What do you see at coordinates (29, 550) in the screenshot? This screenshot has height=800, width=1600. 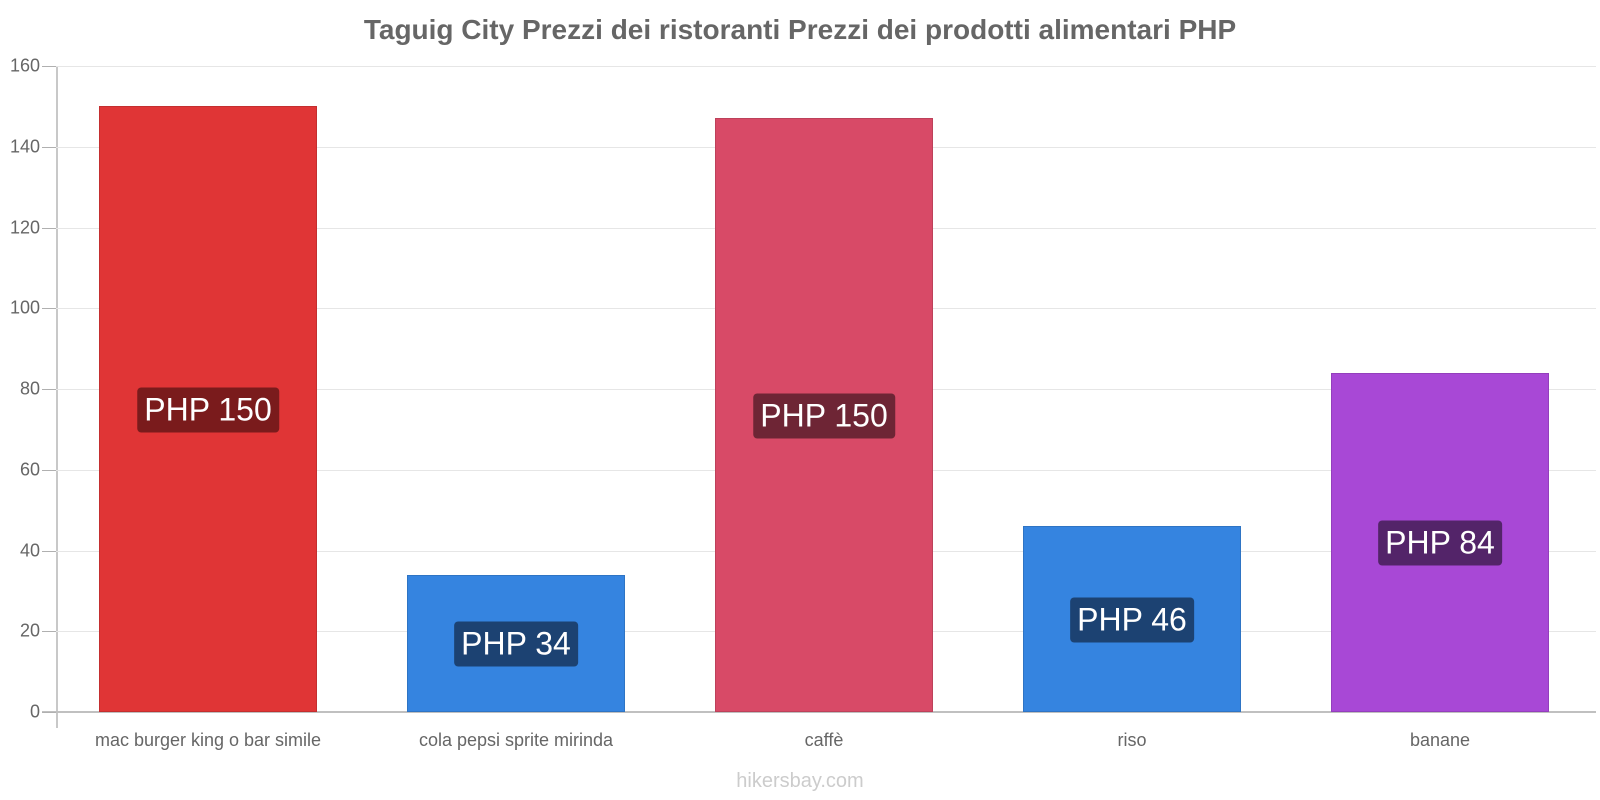 I see `y-tick-label: 40` at bounding box center [29, 550].